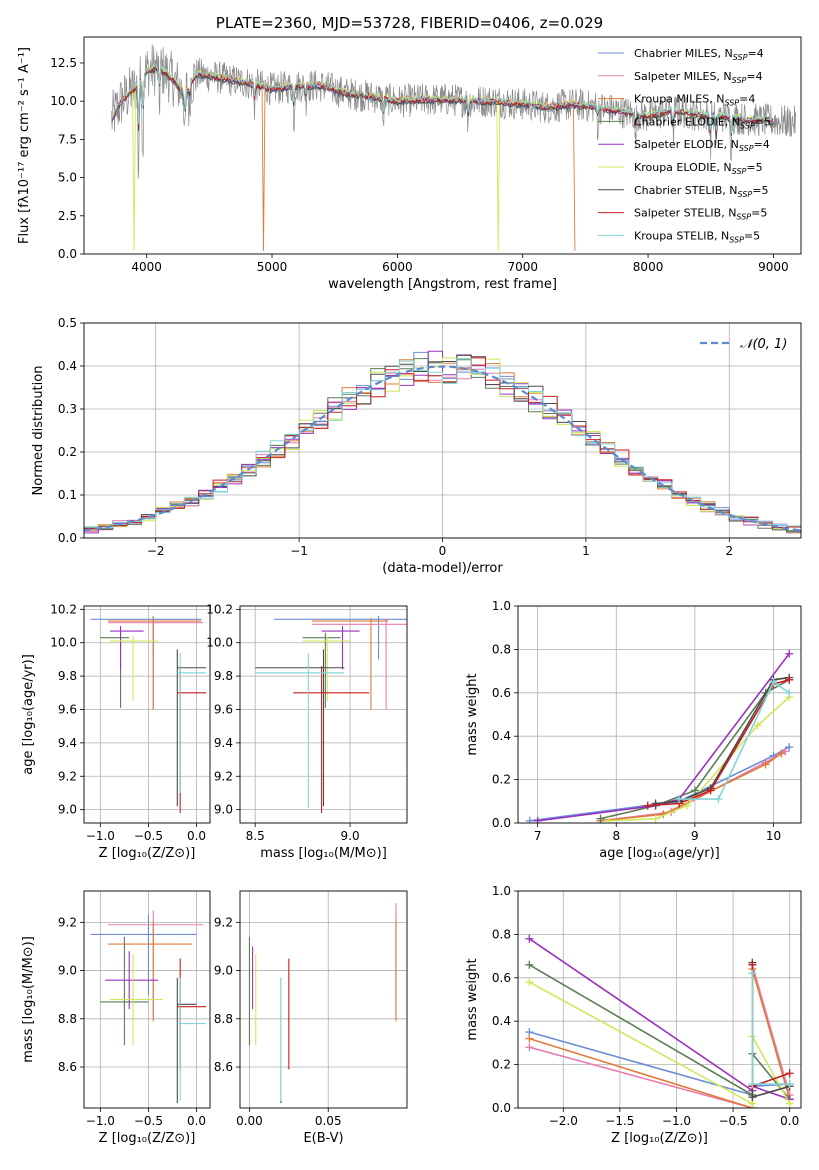  I want to click on weight-line-salpeter-elodie, so click(663, 737).